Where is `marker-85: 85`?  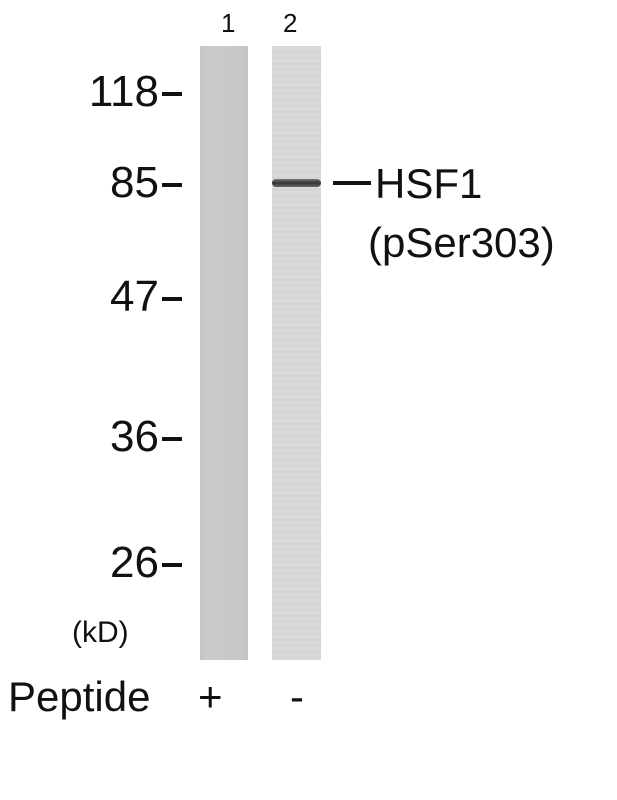
marker-85: 85 is located at coordinates (92, 186).